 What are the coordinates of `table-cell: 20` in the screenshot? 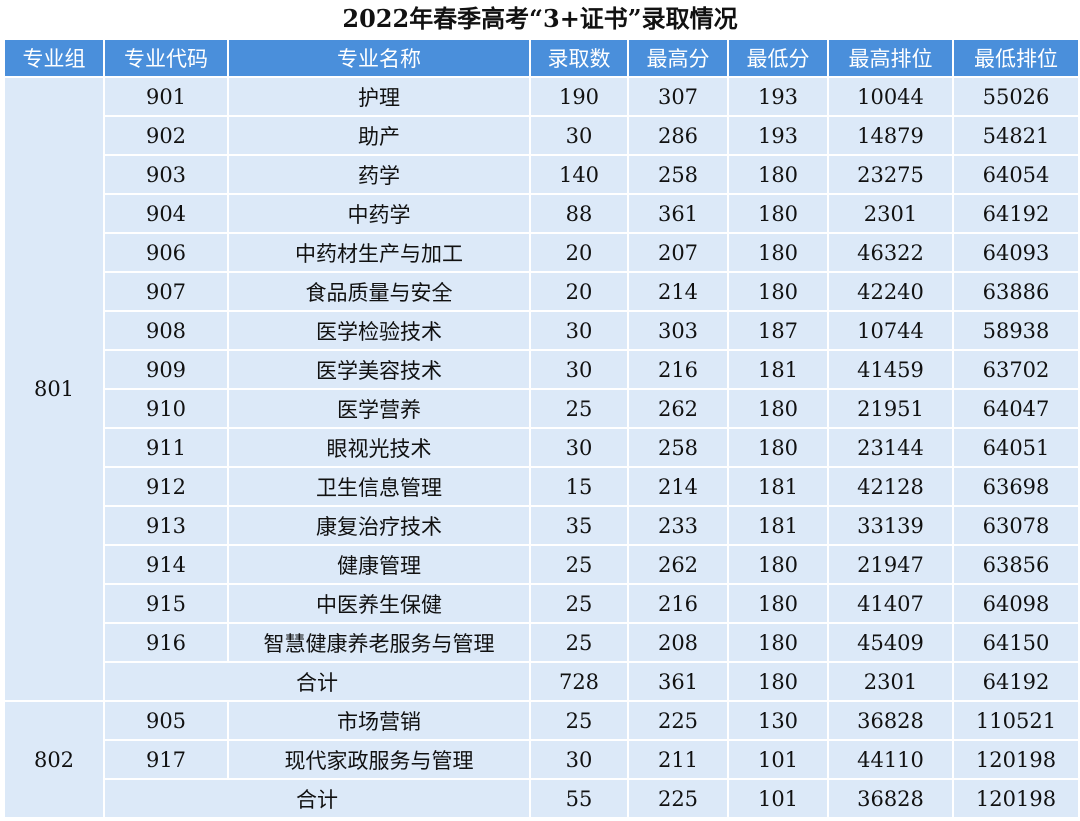 It's located at (579, 291).